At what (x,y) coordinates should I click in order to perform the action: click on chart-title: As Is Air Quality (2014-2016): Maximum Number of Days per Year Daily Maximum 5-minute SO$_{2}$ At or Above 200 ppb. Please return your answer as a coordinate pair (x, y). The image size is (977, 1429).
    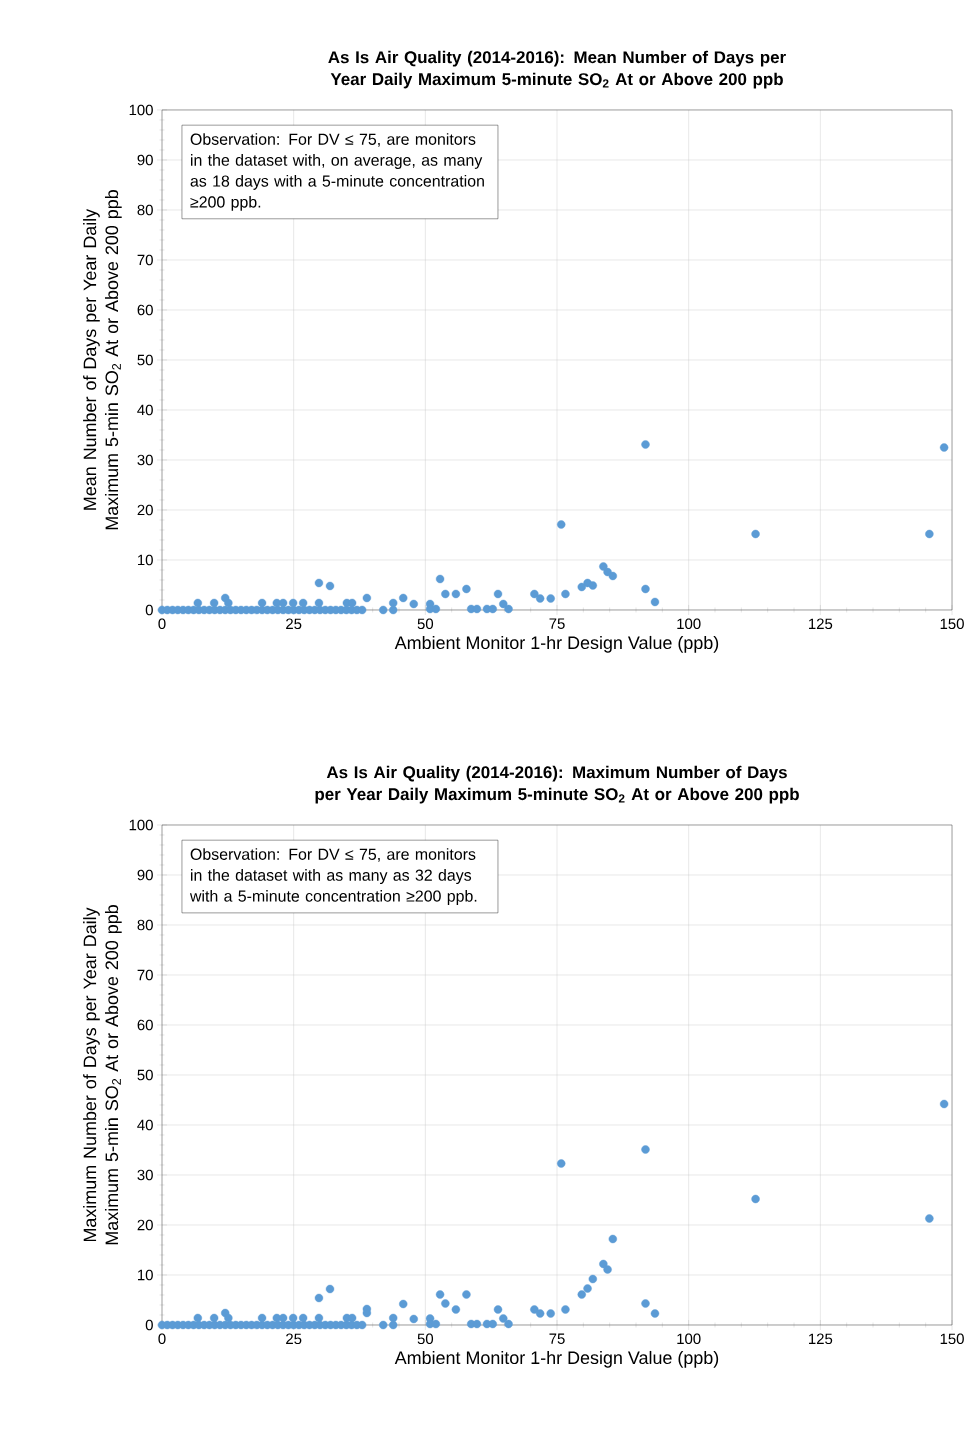
    Looking at the image, I should click on (557, 784).